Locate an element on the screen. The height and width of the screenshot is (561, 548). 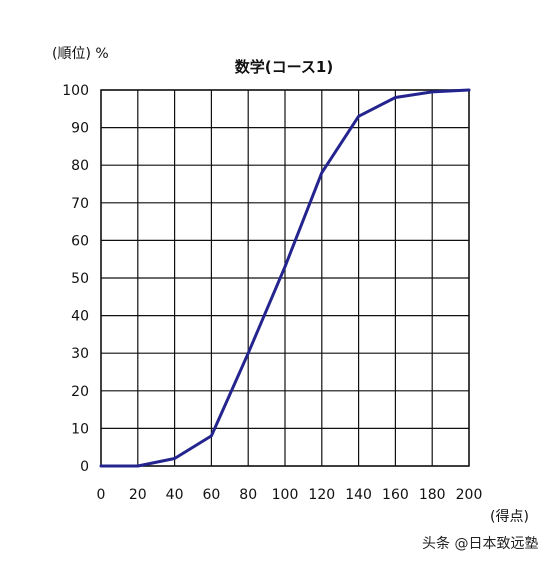
x-axis-label: (得点) is located at coordinates (509, 516).